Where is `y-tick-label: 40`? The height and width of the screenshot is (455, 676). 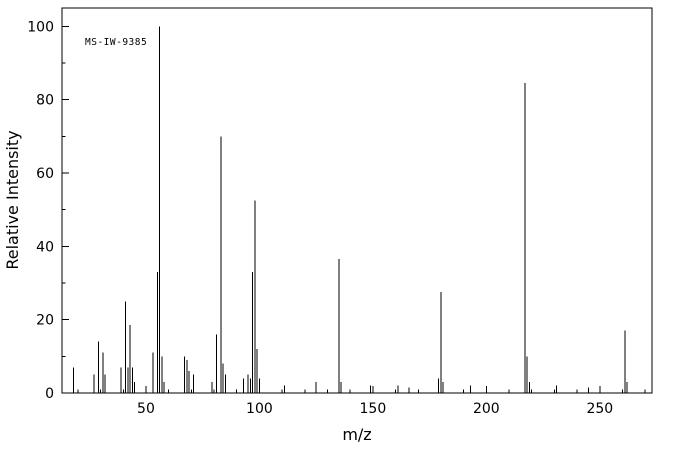 y-tick-label: 40 is located at coordinates (45, 247).